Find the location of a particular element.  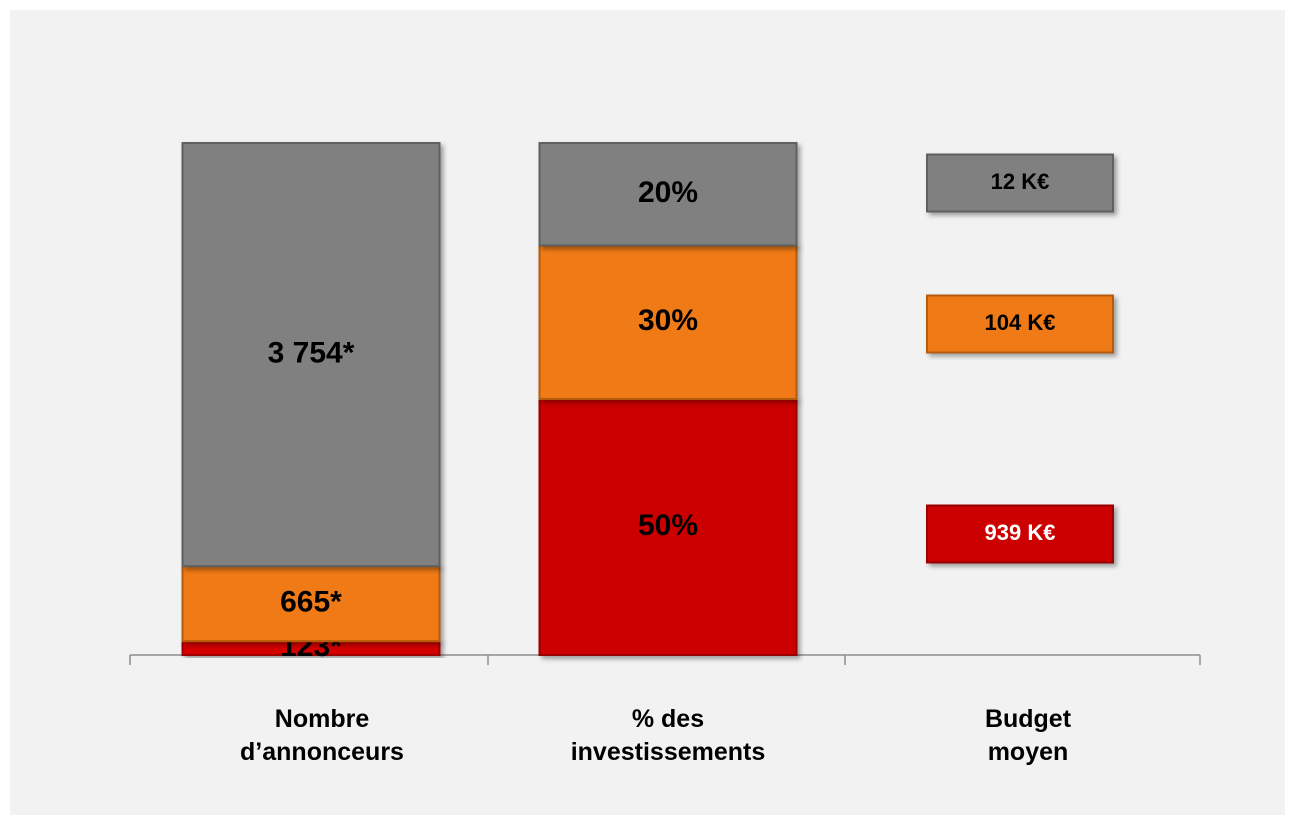

data-label: 12 K€ is located at coordinates (1020, 181).